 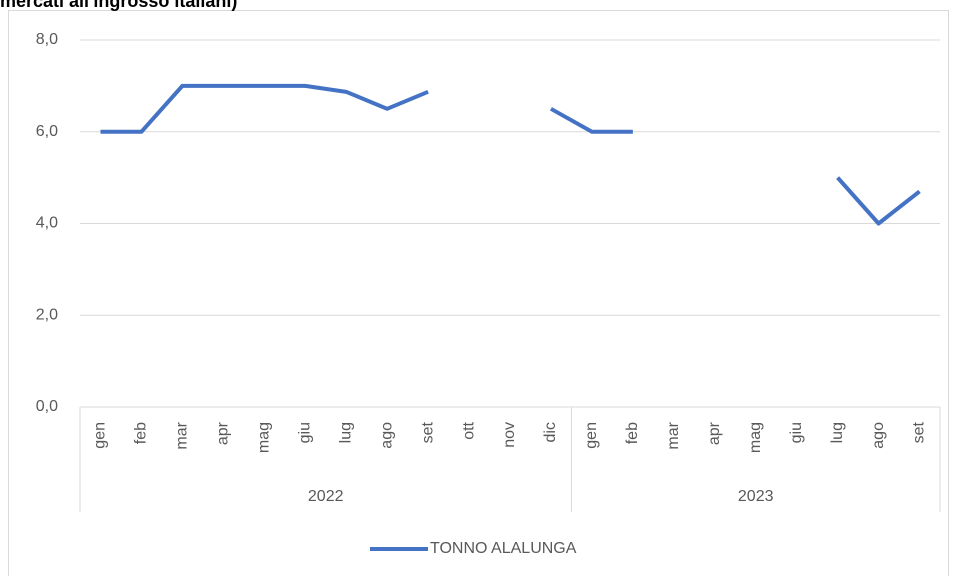 What do you see at coordinates (468, 430) in the screenshot?
I see `x-tick-label: ott` at bounding box center [468, 430].